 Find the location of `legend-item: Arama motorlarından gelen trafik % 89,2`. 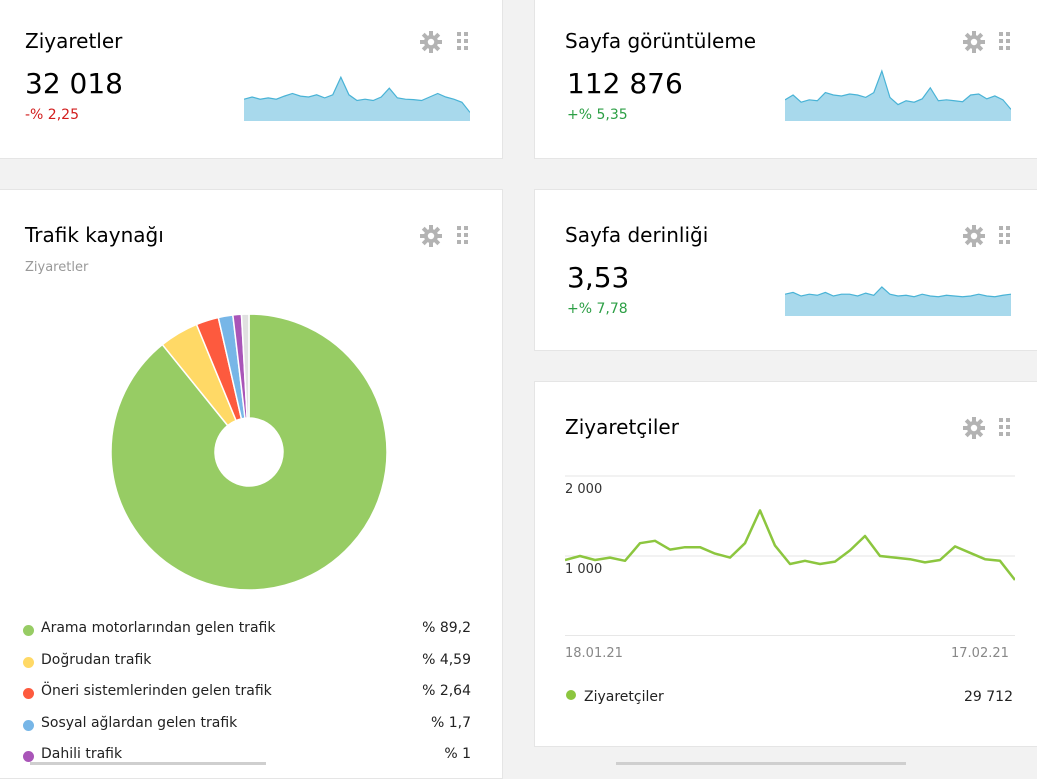

legend-item: Arama motorlarından gelen trafik % 89,2 is located at coordinates (247, 631).